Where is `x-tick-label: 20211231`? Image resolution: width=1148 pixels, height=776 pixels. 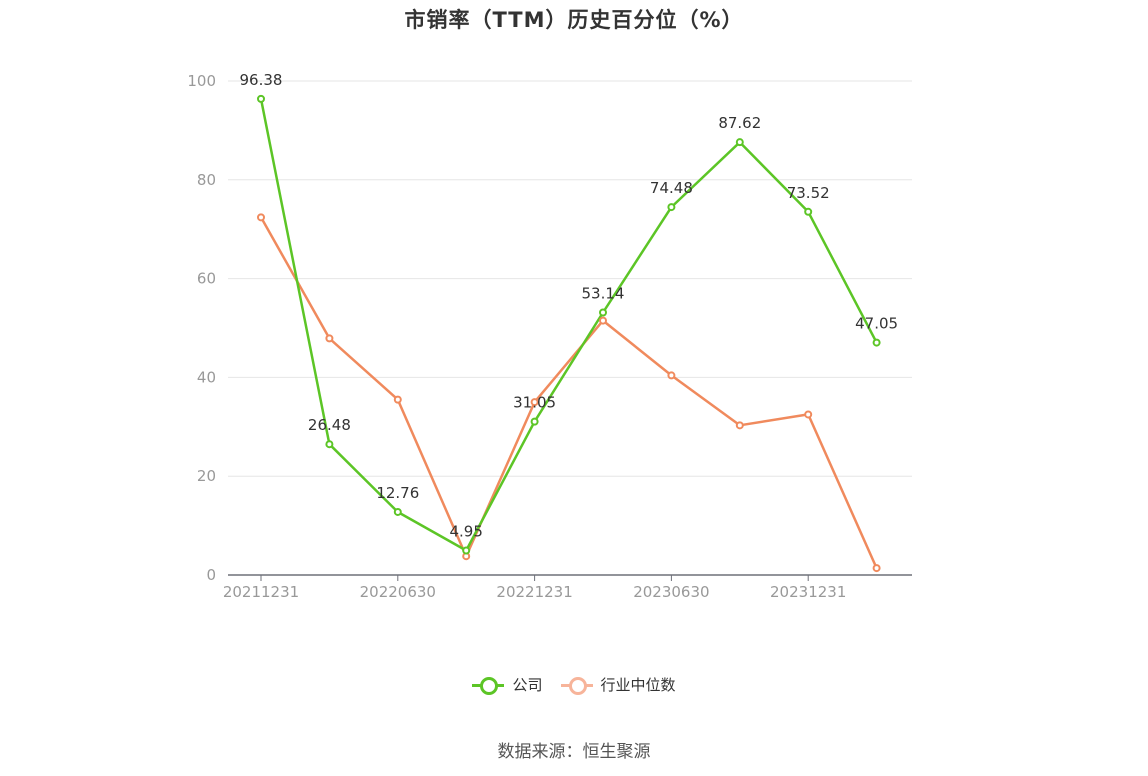
x-tick-label: 20211231 is located at coordinates (261, 592).